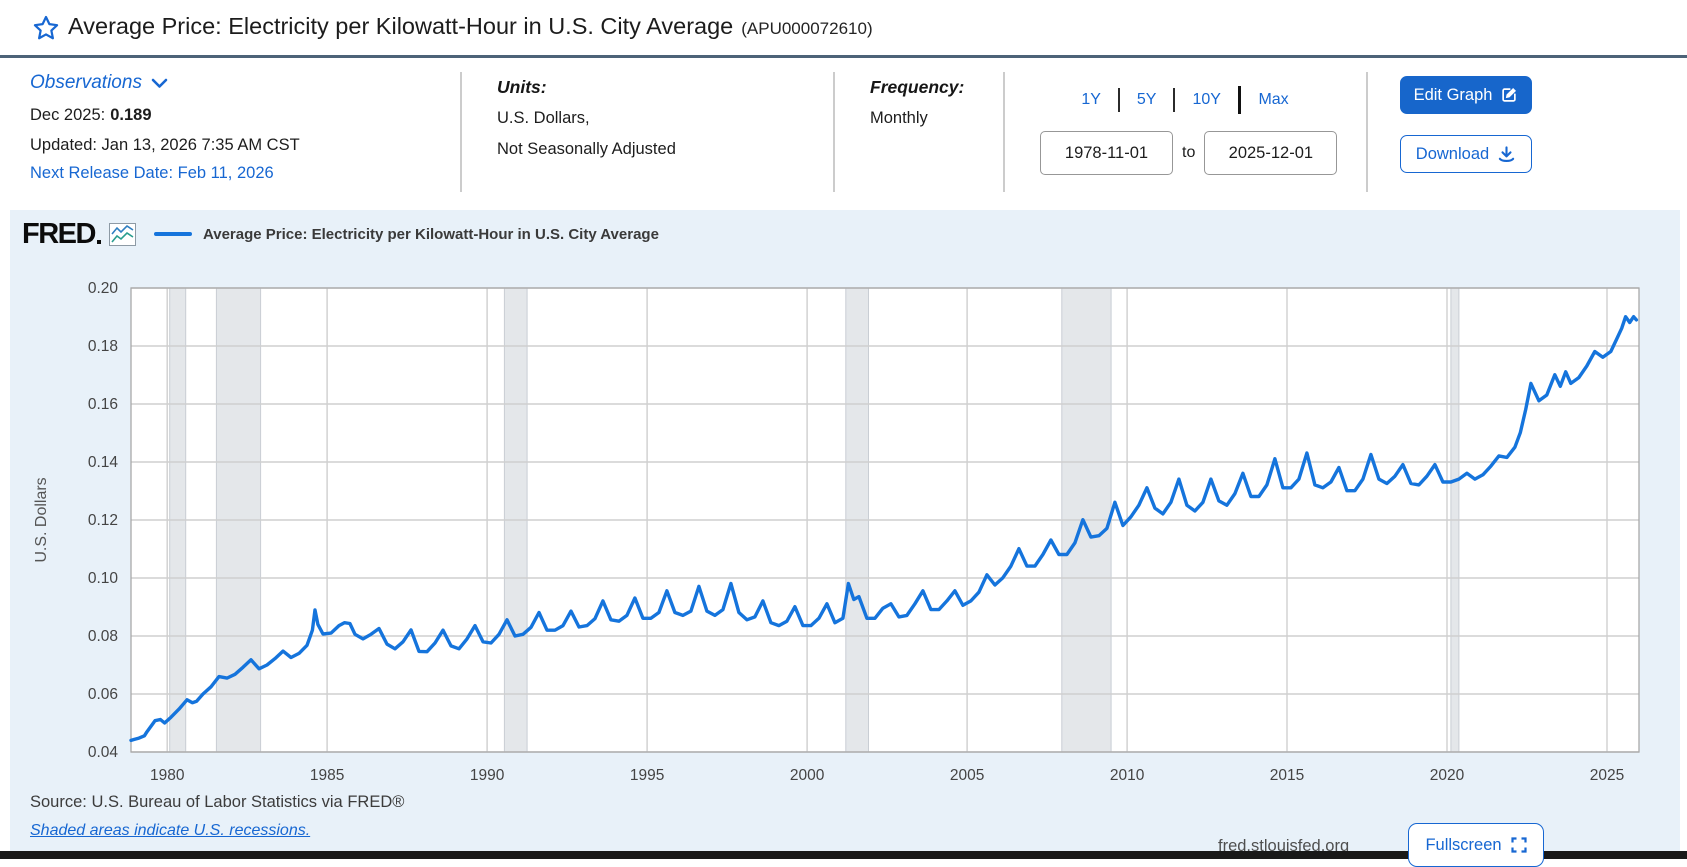 This screenshot has width=1687, height=867. I want to click on units-value-line2: Not Seasonally Adjusted, so click(586, 149).